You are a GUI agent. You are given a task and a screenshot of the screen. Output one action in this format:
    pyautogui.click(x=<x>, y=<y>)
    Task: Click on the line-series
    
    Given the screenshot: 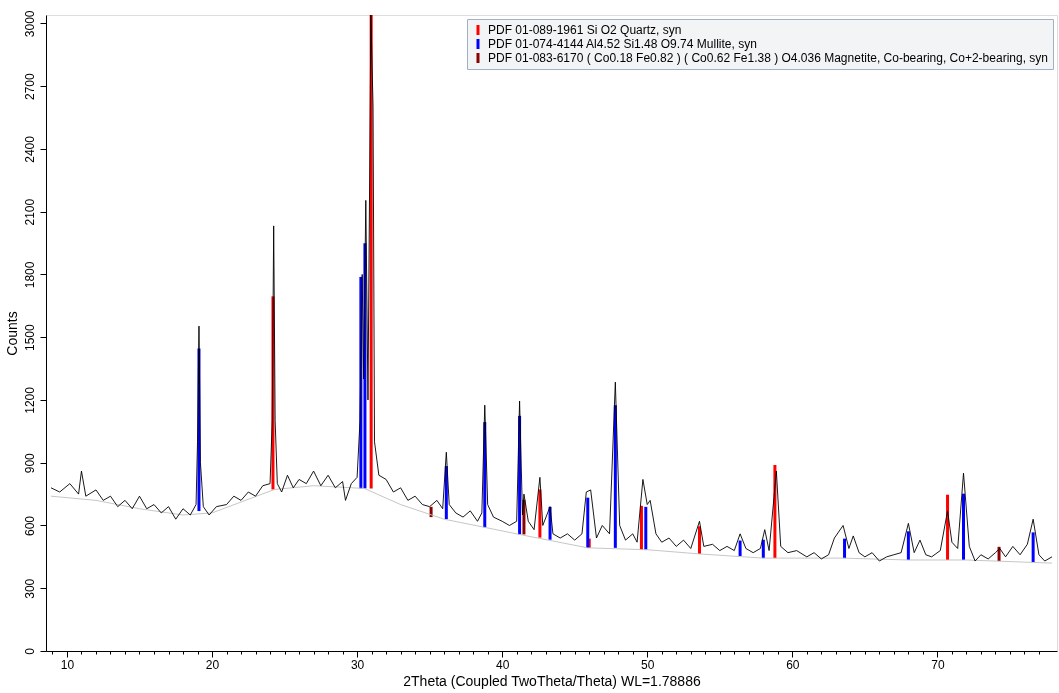 What is the action you would take?
    pyautogui.click(x=551, y=524)
    